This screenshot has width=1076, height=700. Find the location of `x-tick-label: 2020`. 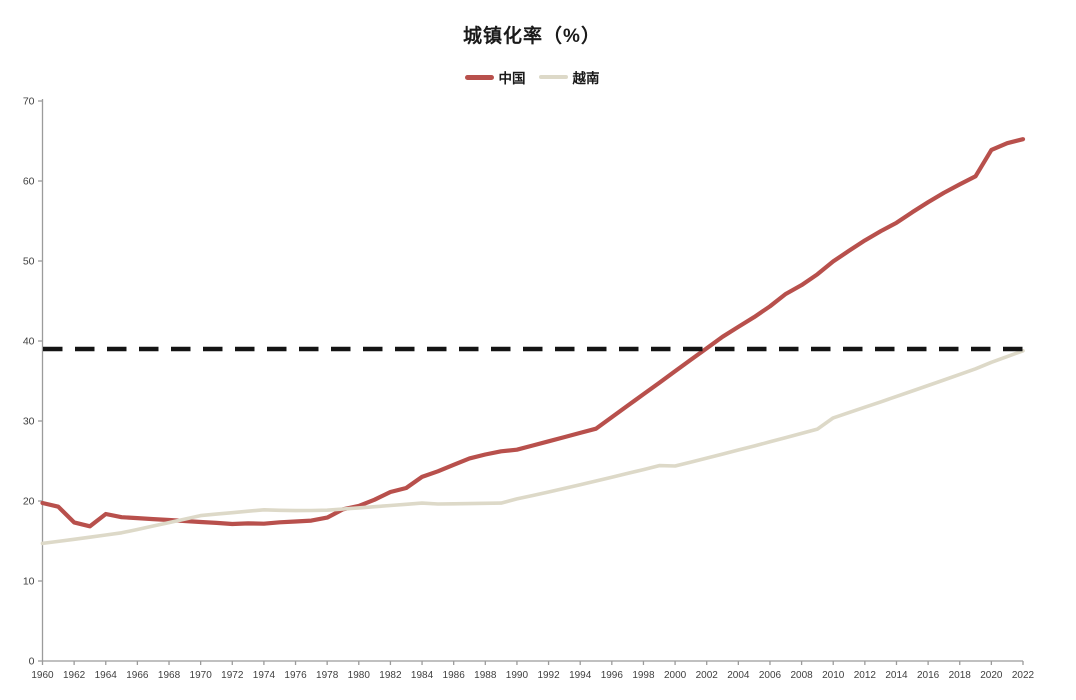

x-tick-label: 2020 is located at coordinates (991, 675).